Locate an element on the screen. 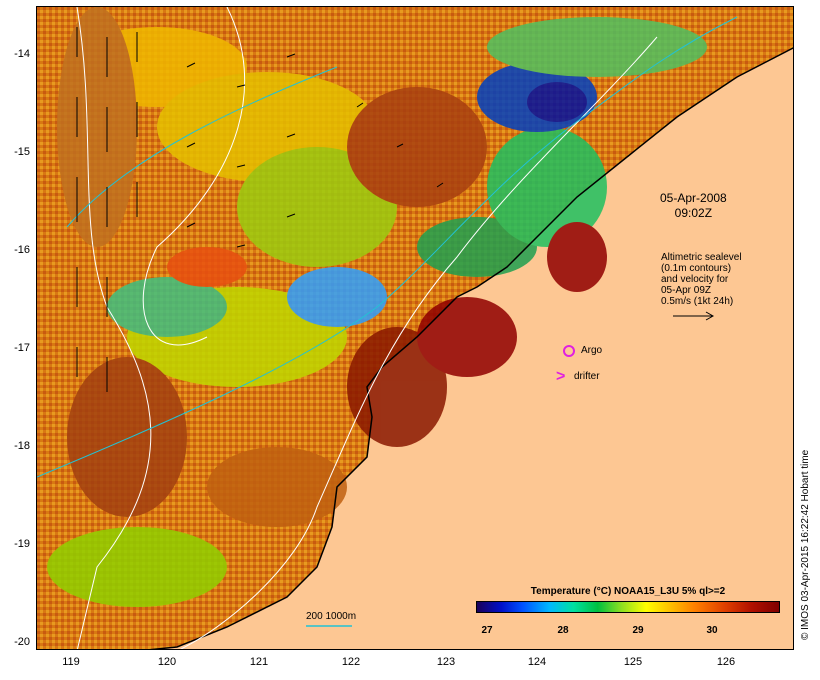 This screenshot has width=820, height=680. x-tick: 126 is located at coordinates (726, 662).